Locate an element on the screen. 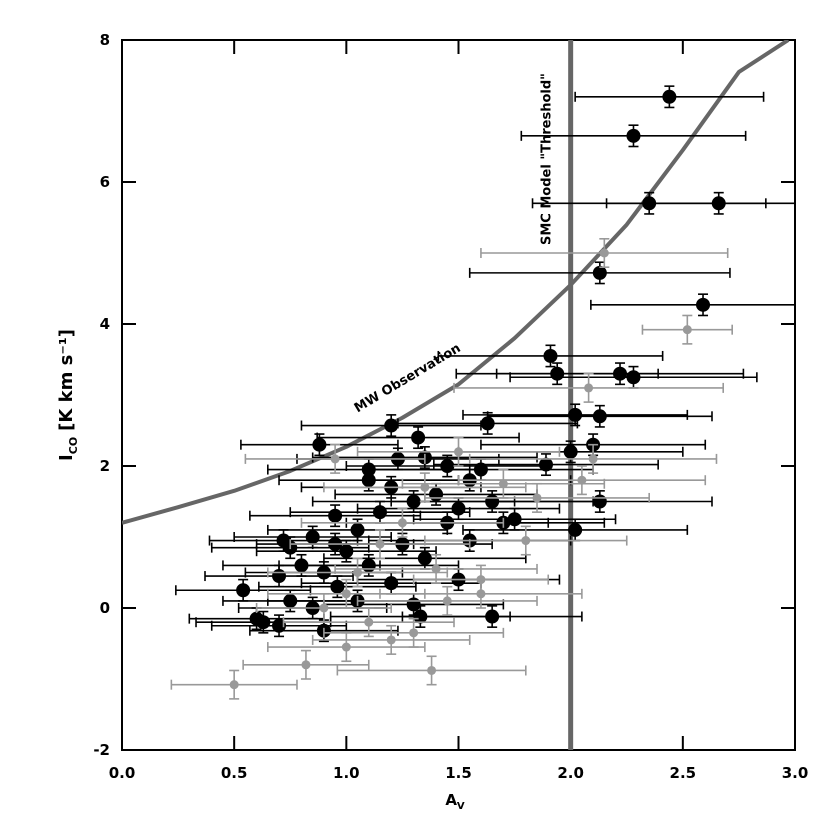 This screenshot has height=830, width=830. x-tick-label: 2.5 is located at coordinates (683, 773).